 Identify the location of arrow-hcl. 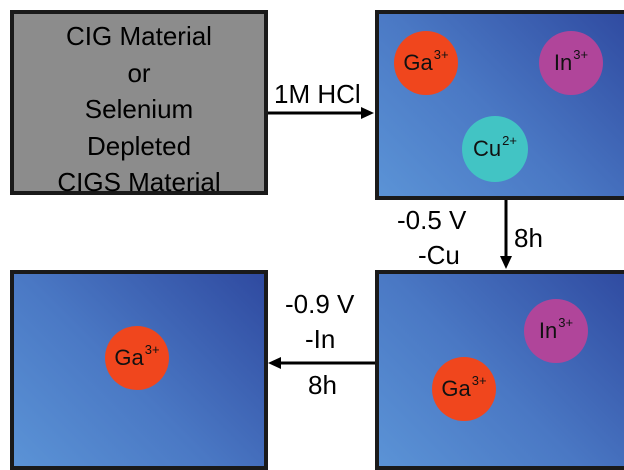
(321, 113).